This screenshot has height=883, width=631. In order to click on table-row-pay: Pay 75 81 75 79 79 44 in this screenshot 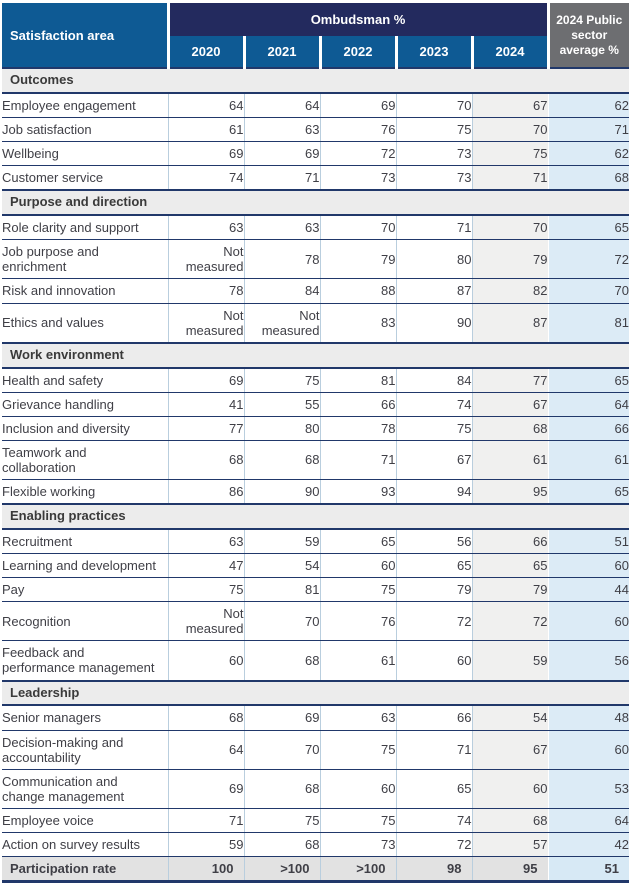, I will do `click(316, 590)`.